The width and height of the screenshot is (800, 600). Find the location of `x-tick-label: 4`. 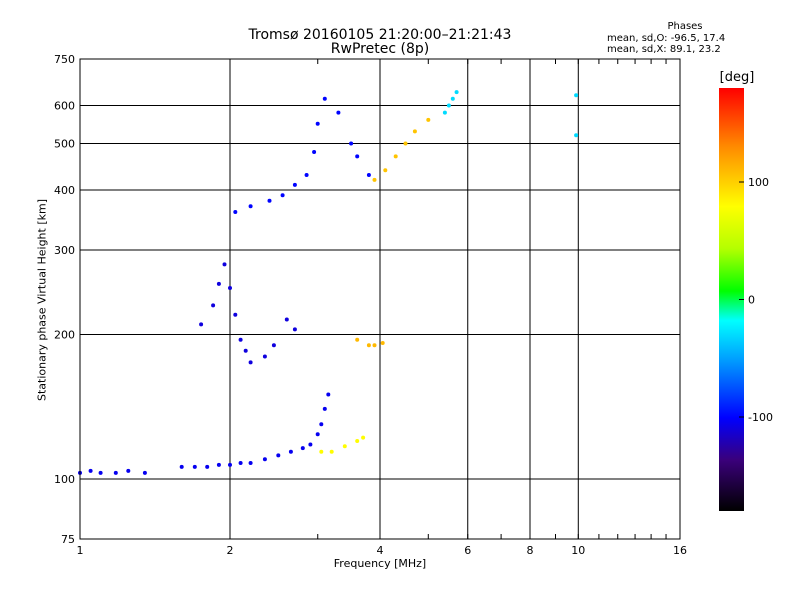

x-tick-label: 4 is located at coordinates (380, 550).